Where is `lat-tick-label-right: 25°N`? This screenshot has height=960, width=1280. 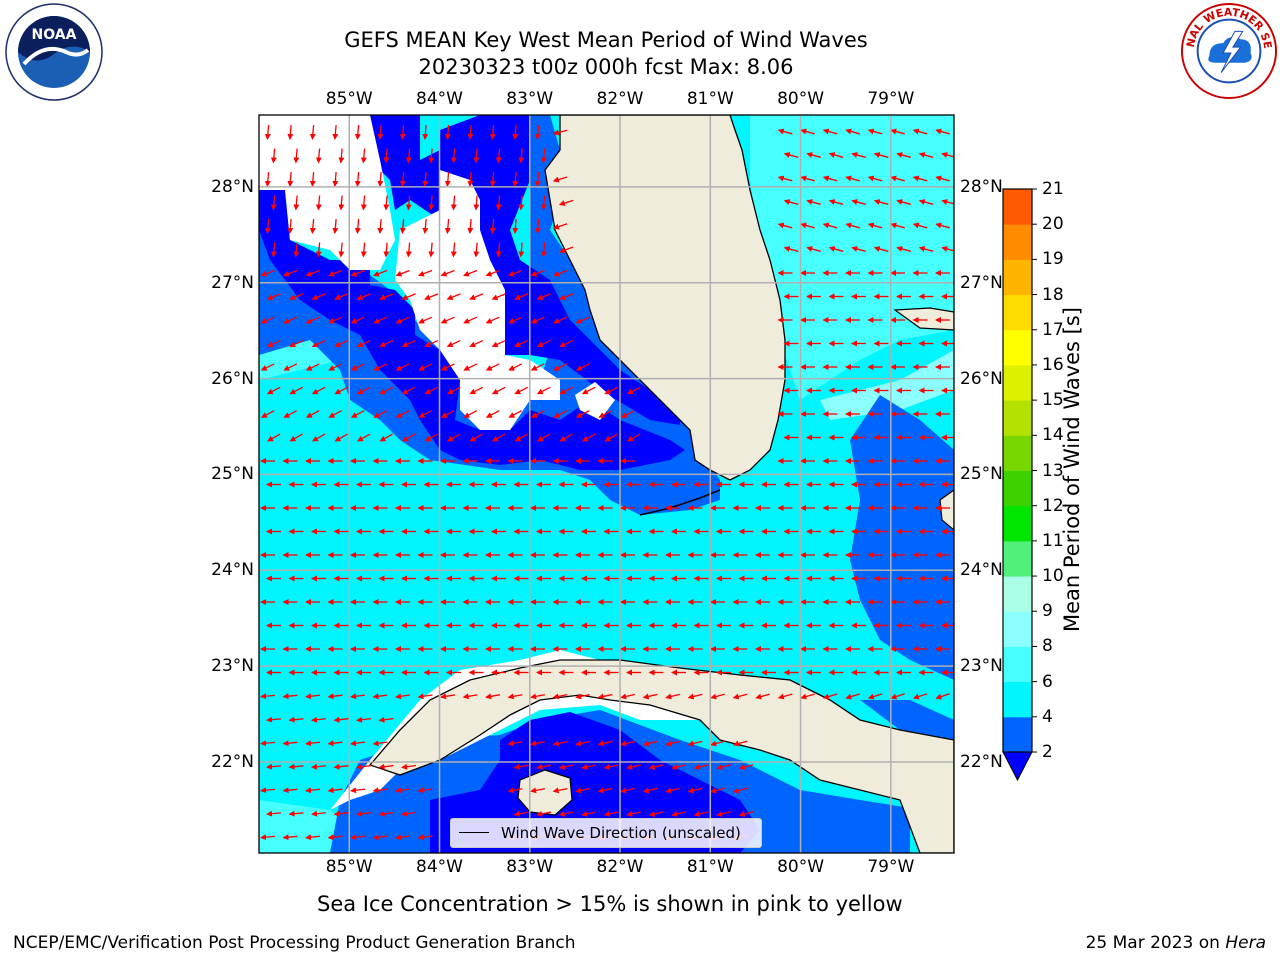
lat-tick-label-right: 25°N is located at coordinates (981, 474).